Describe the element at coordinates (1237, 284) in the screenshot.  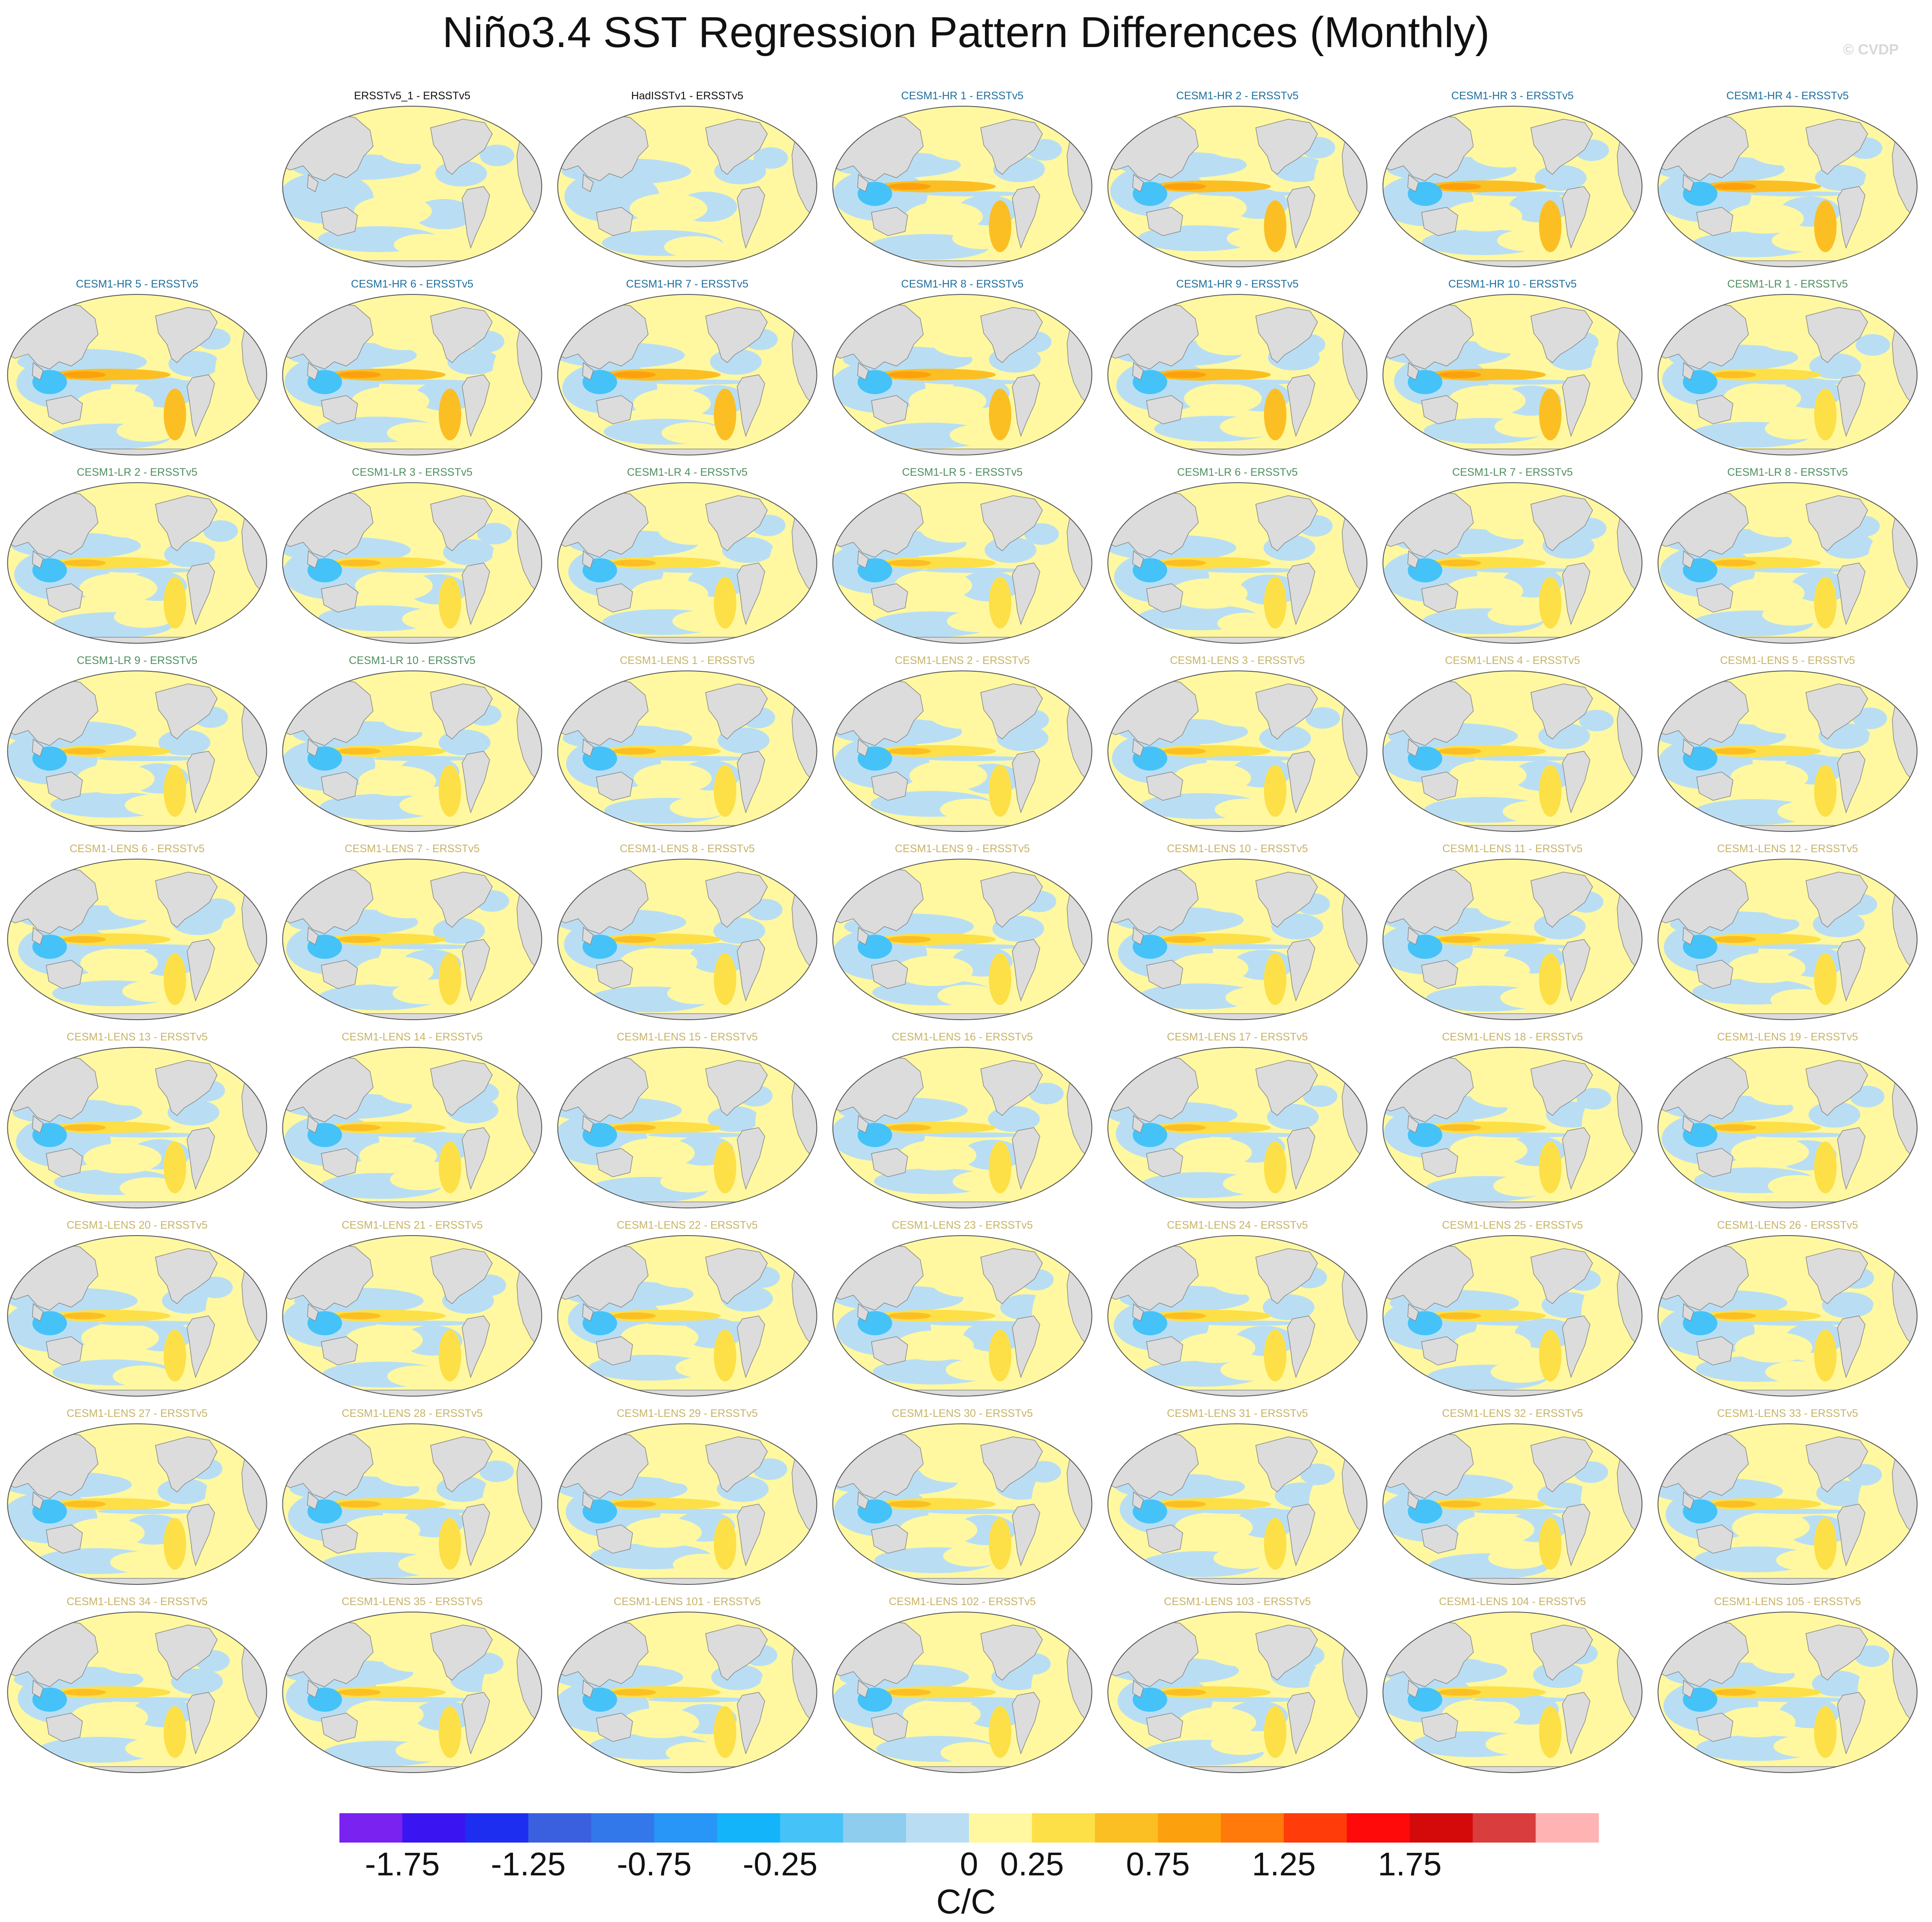
I see `panel-title: CESM1-HR 9 - ERSSTv5` at that location.